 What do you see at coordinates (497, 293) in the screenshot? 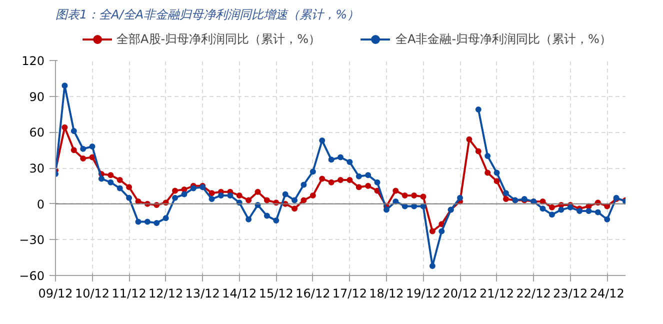
I see `x-tick-label: 21/12` at bounding box center [497, 293].